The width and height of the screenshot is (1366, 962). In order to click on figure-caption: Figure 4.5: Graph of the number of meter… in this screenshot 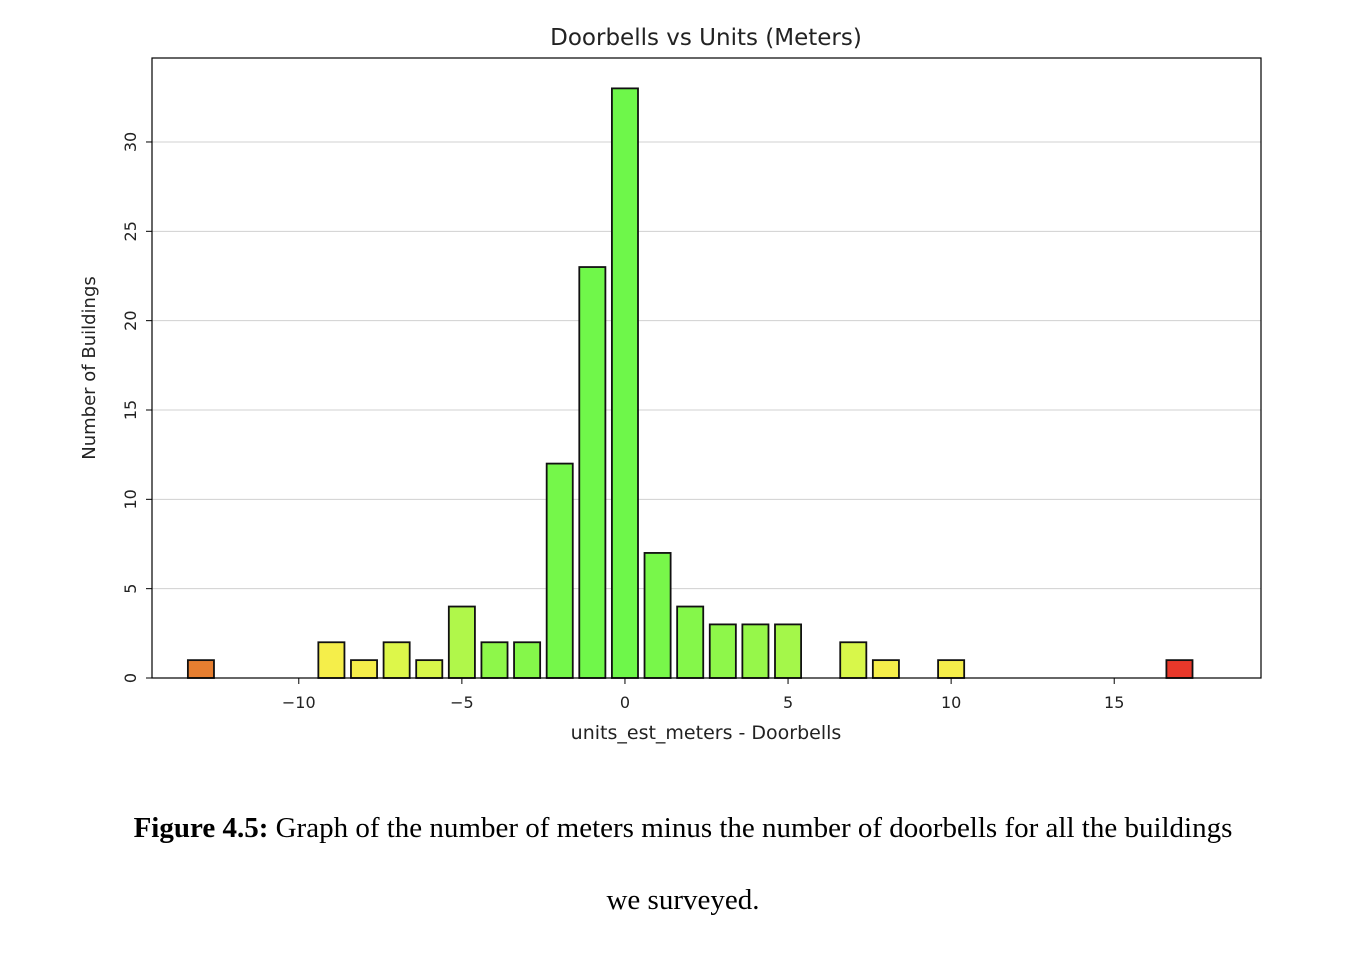, I will do `click(683, 828)`.